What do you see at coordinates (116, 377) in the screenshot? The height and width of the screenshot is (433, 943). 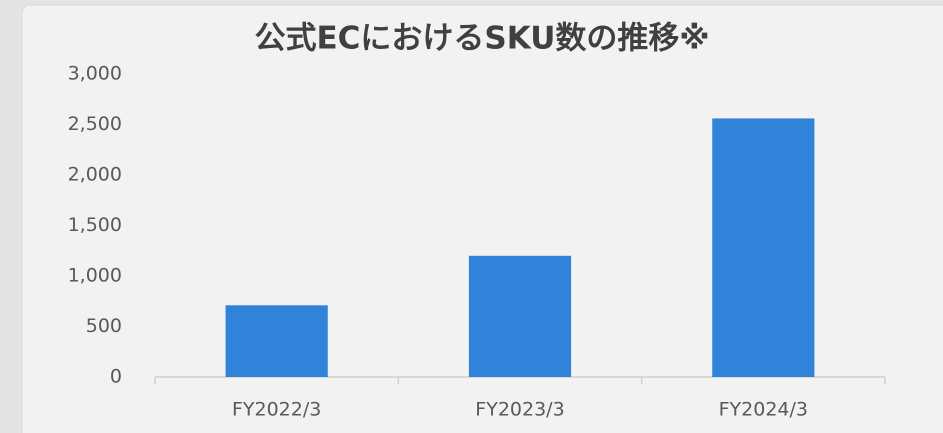 I see `y-tick-label: 0` at bounding box center [116, 377].